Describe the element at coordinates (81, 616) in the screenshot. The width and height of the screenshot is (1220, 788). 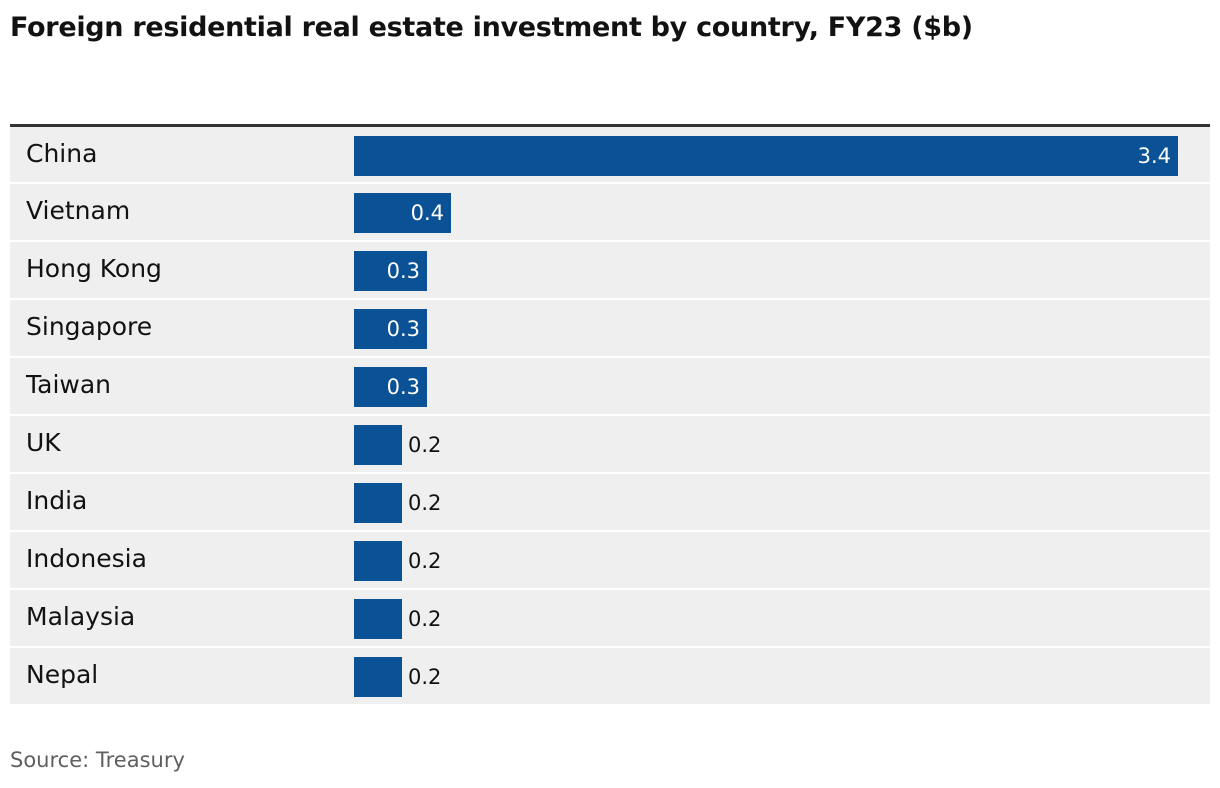
I see `category-label: Malaysia` at that location.